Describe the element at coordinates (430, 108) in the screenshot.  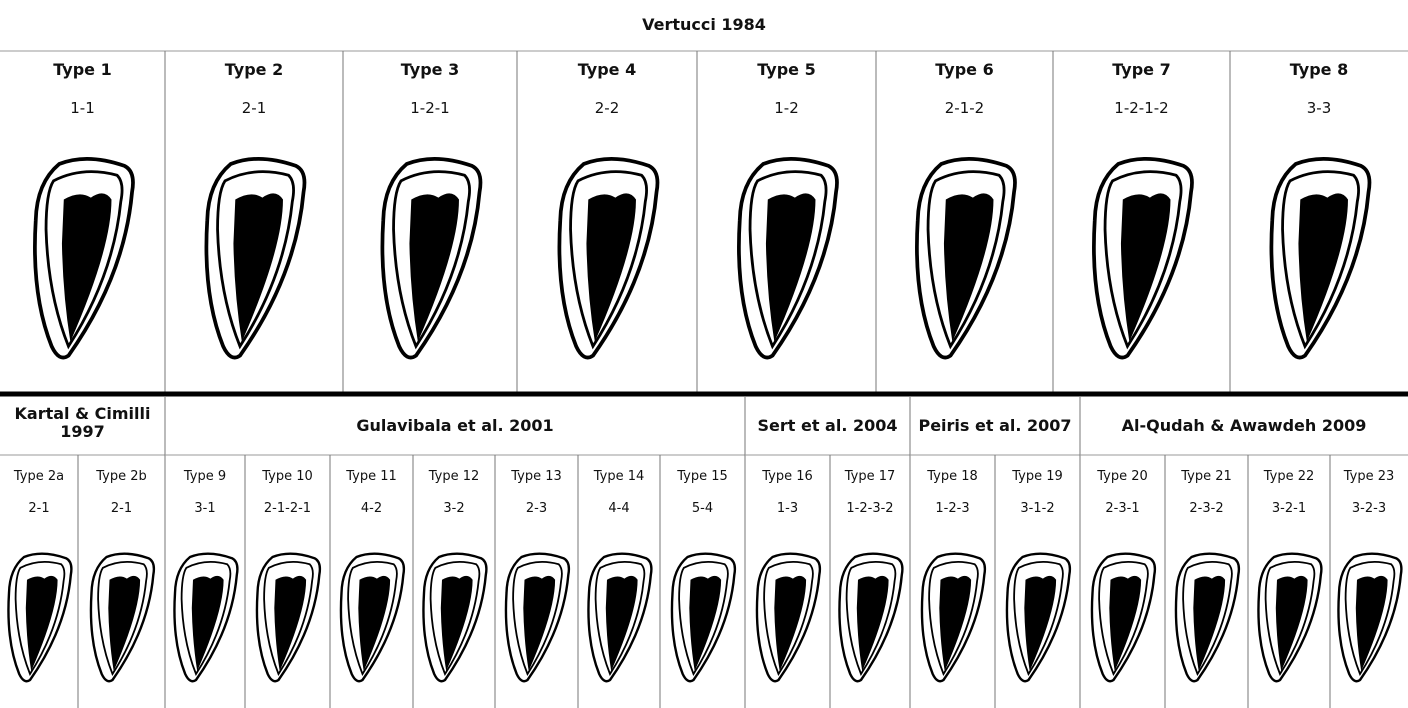
I see `config-label: 1-2-1` at that location.